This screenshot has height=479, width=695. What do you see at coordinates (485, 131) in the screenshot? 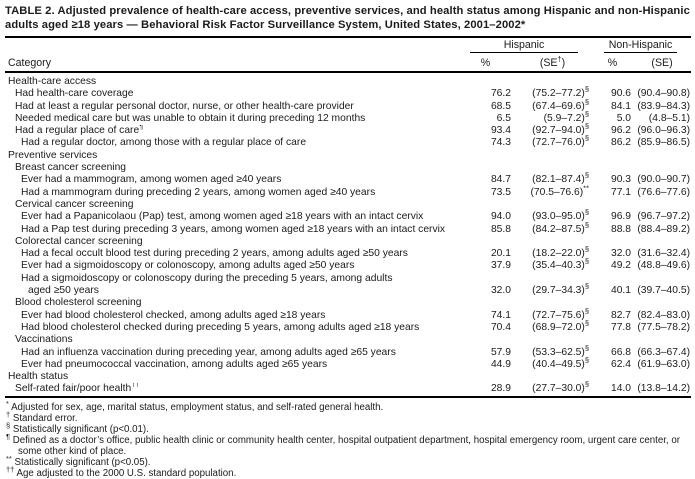
I see `hispanic-pct-cell: 93.4` at bounding box center [485, 131].